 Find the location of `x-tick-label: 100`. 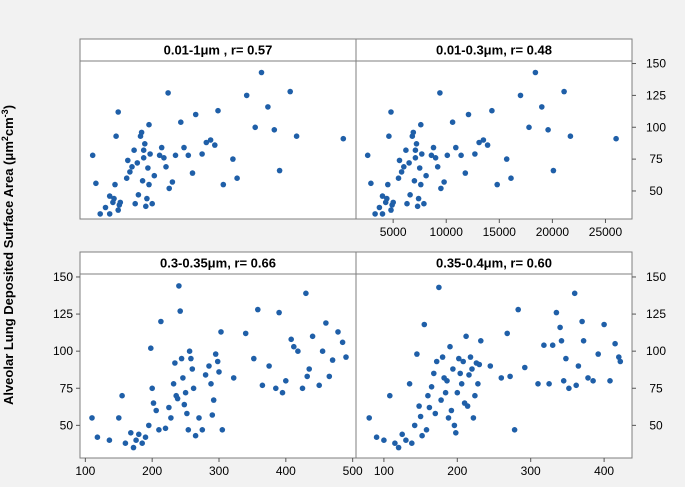

x-tick-label: 100 is located at coordinates (384, 471).